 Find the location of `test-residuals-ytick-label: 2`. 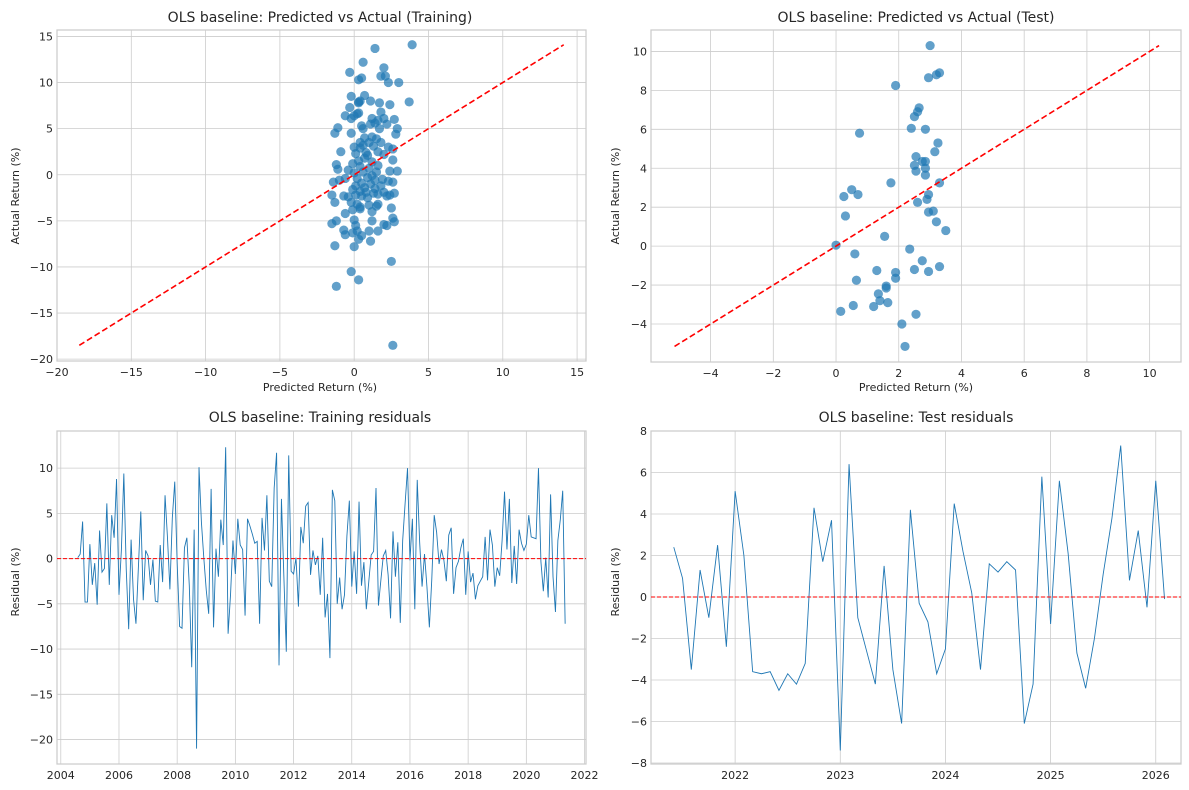

test-residuals-ytick-label: 2 is located at coordinates (643, 555).